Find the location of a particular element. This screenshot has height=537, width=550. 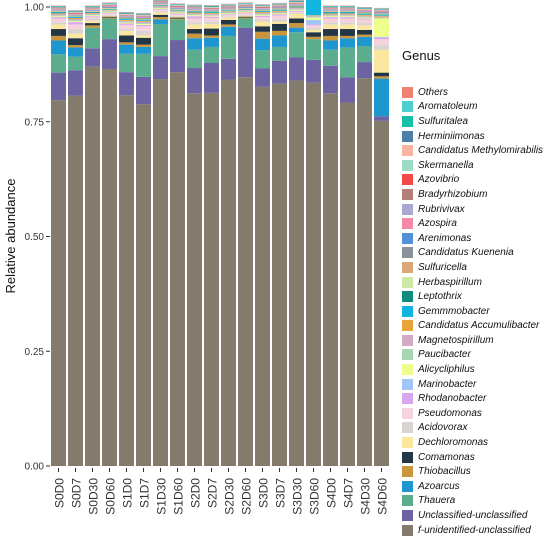

legend-item: Candidatus Kuenenia is located at coordinates (476, 253).